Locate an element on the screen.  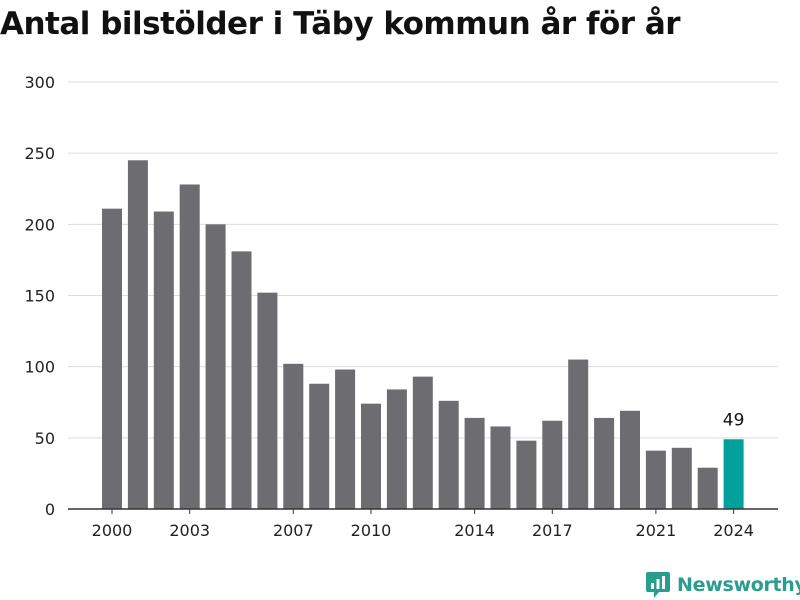
x-tick-label: 2000 is located at coordinates (112, 530).